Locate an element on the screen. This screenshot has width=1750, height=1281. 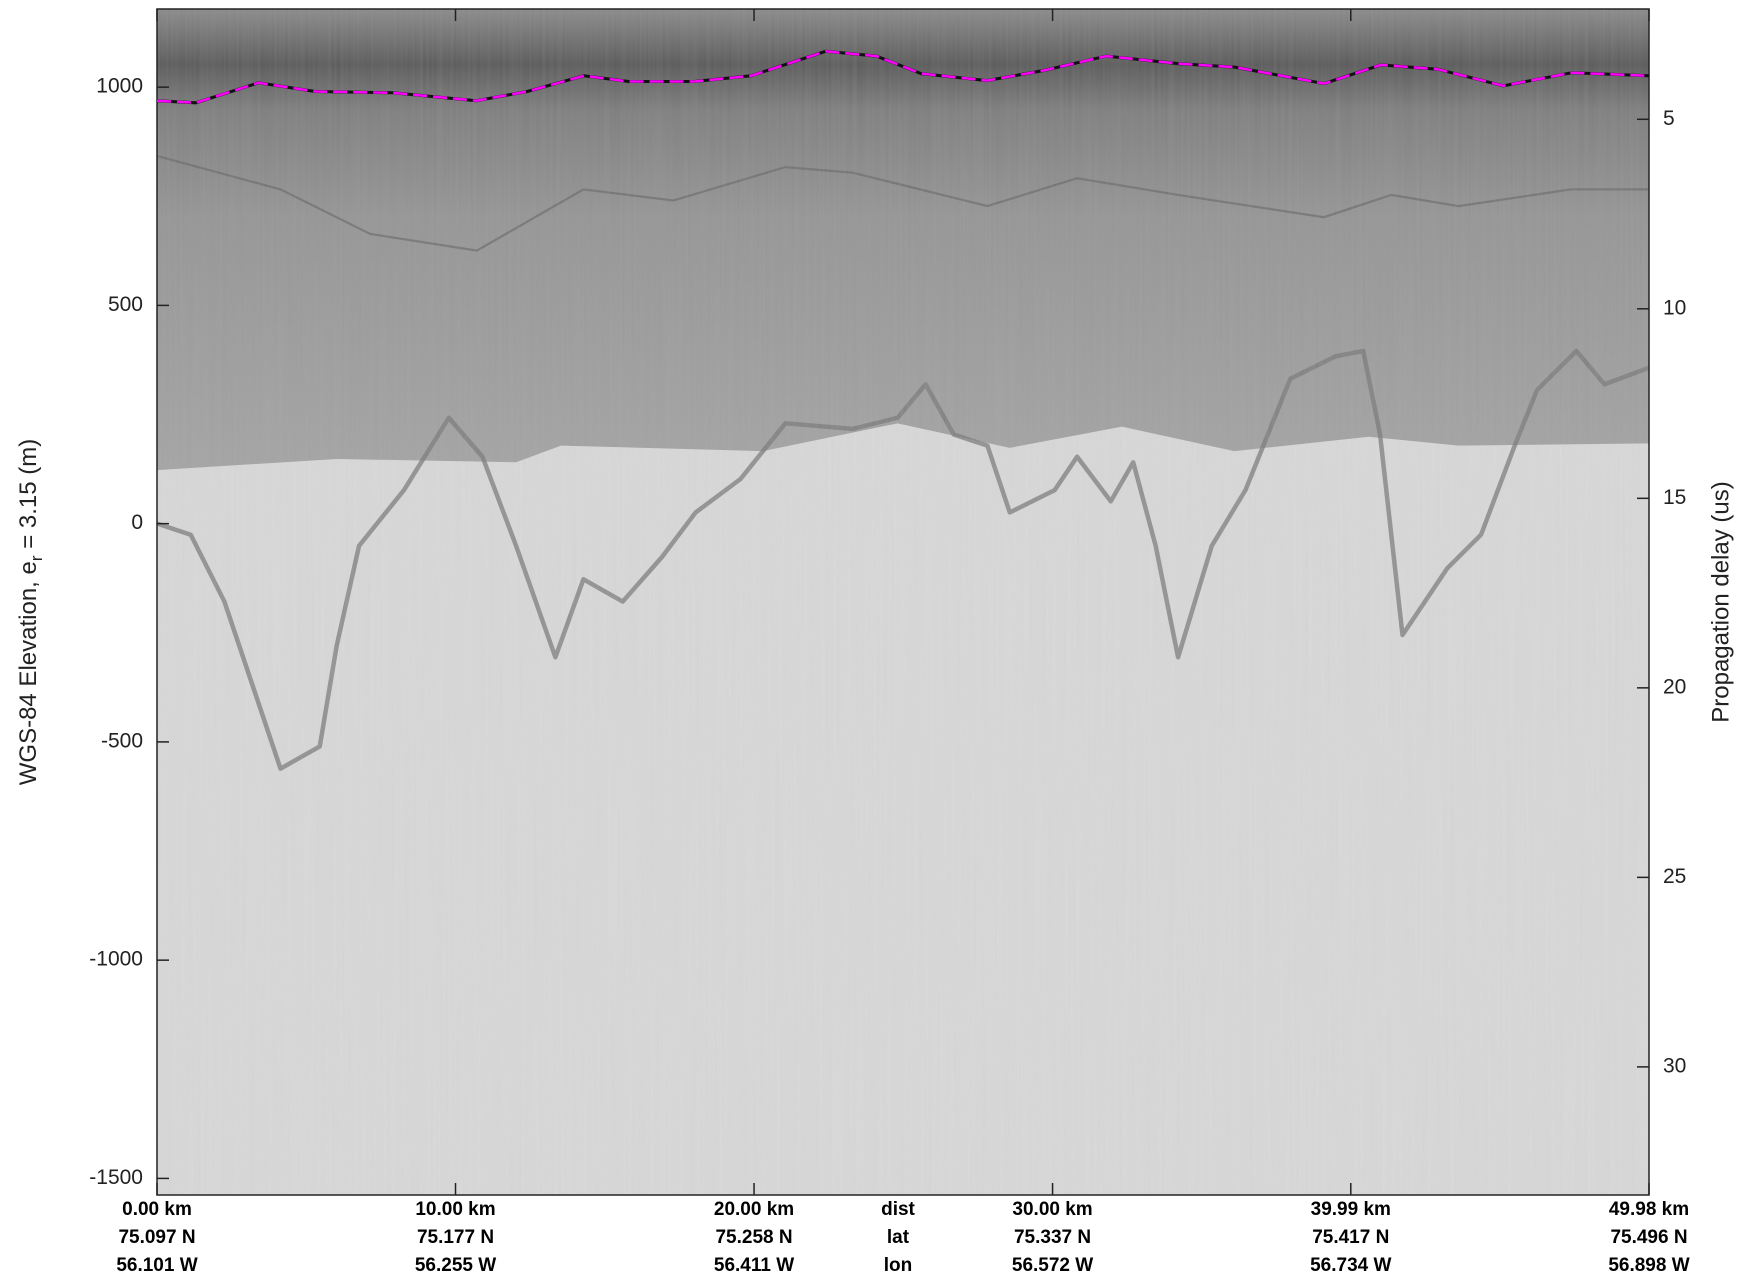
x-row-title: lon is located at coordinates (898, 1265).